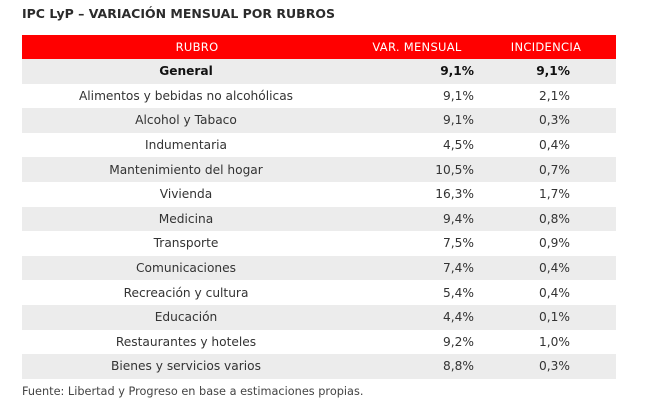 The width and height of the screenshot is (647, 411). What do you see at coordinates (319, 47) in the screenshot?
I see `table-header: RUBRO VAR. MENSUAL INCIDENCIA` at bounding box center [319, 47].